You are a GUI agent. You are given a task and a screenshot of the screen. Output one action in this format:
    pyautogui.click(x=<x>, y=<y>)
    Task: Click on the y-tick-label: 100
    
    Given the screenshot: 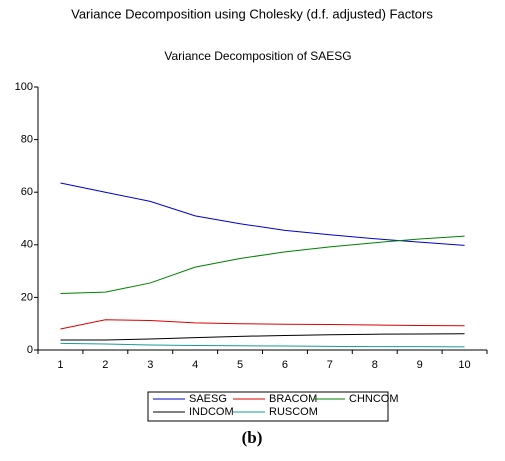 What is the action you would take?
    pyautogui.click(x=24, y=87)
    